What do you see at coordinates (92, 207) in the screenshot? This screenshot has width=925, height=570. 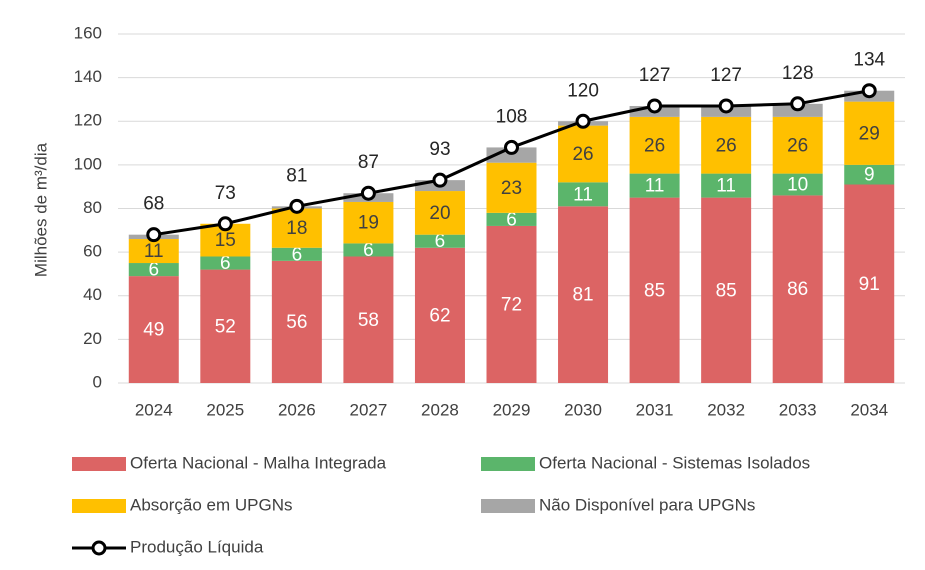 I see `y-tick-label: 80` at bounding box center [92, 207].